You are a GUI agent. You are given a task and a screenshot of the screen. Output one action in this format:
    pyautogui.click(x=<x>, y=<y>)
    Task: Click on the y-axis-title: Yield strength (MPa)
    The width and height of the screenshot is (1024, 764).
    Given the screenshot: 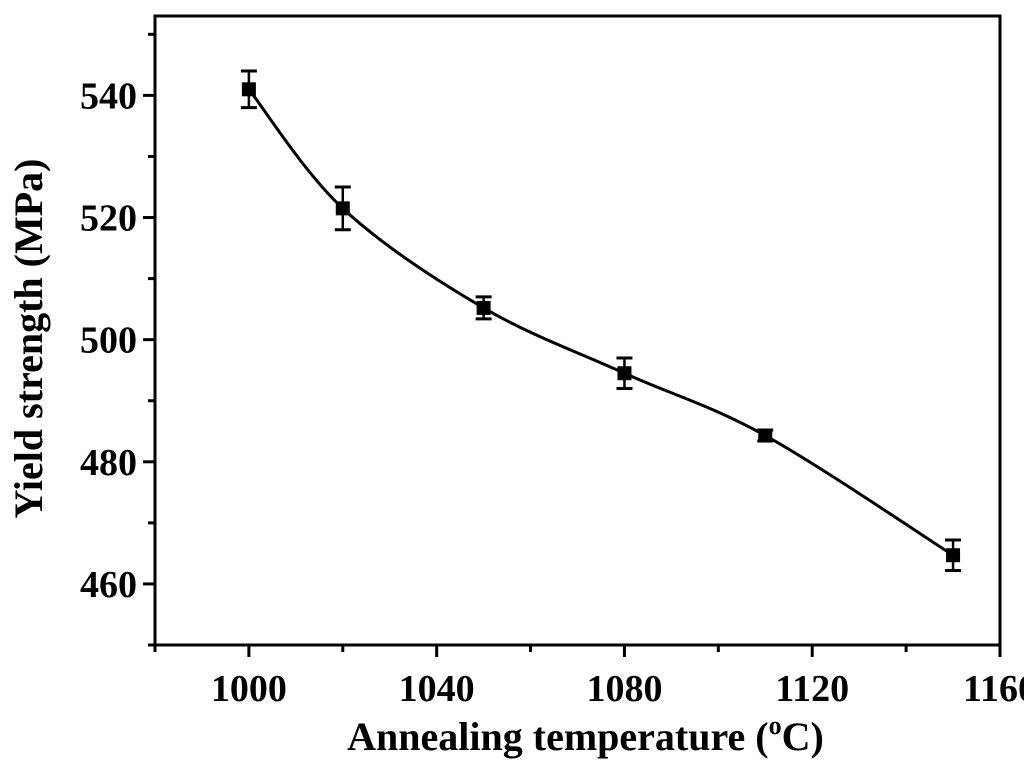 What is the action you would take?
    pyautogui.click(x=28, y=339)
    